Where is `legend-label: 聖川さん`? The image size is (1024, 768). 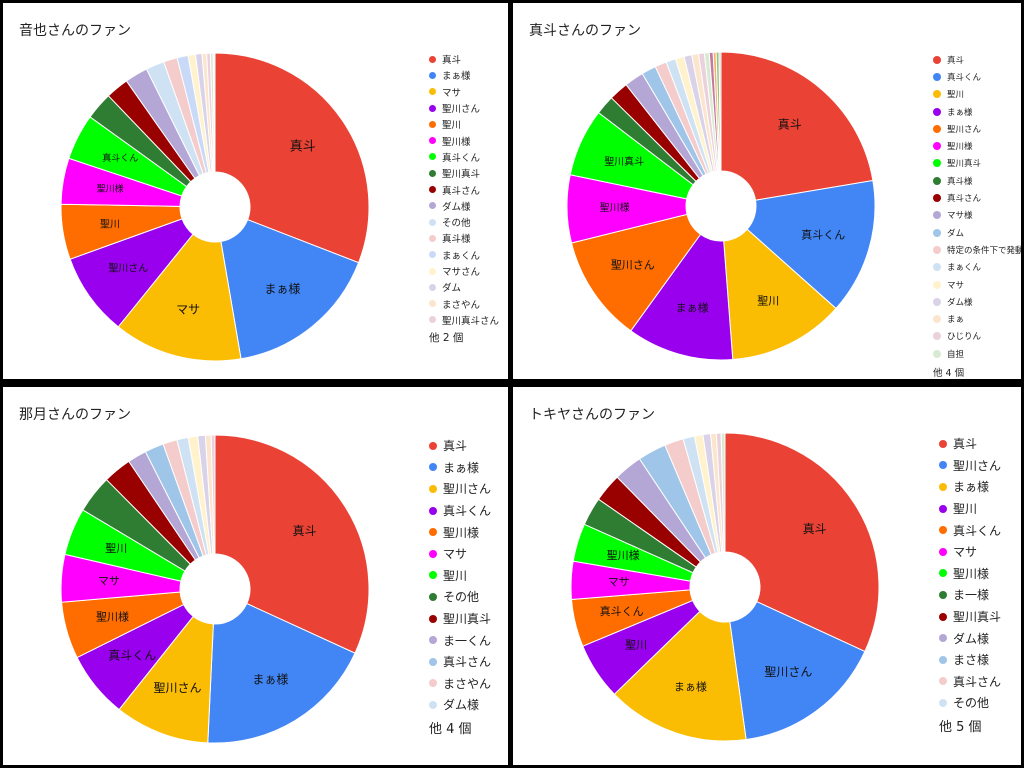 legend-label: 聖川さん is located at coordinates (467, 489).